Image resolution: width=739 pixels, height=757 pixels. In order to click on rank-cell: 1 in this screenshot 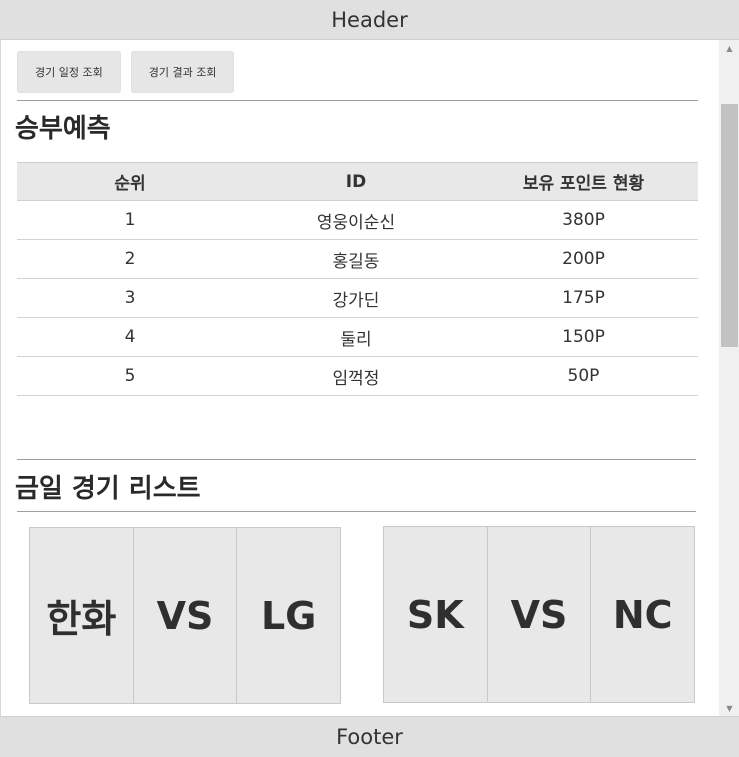, I will do `click(130, 220)`.